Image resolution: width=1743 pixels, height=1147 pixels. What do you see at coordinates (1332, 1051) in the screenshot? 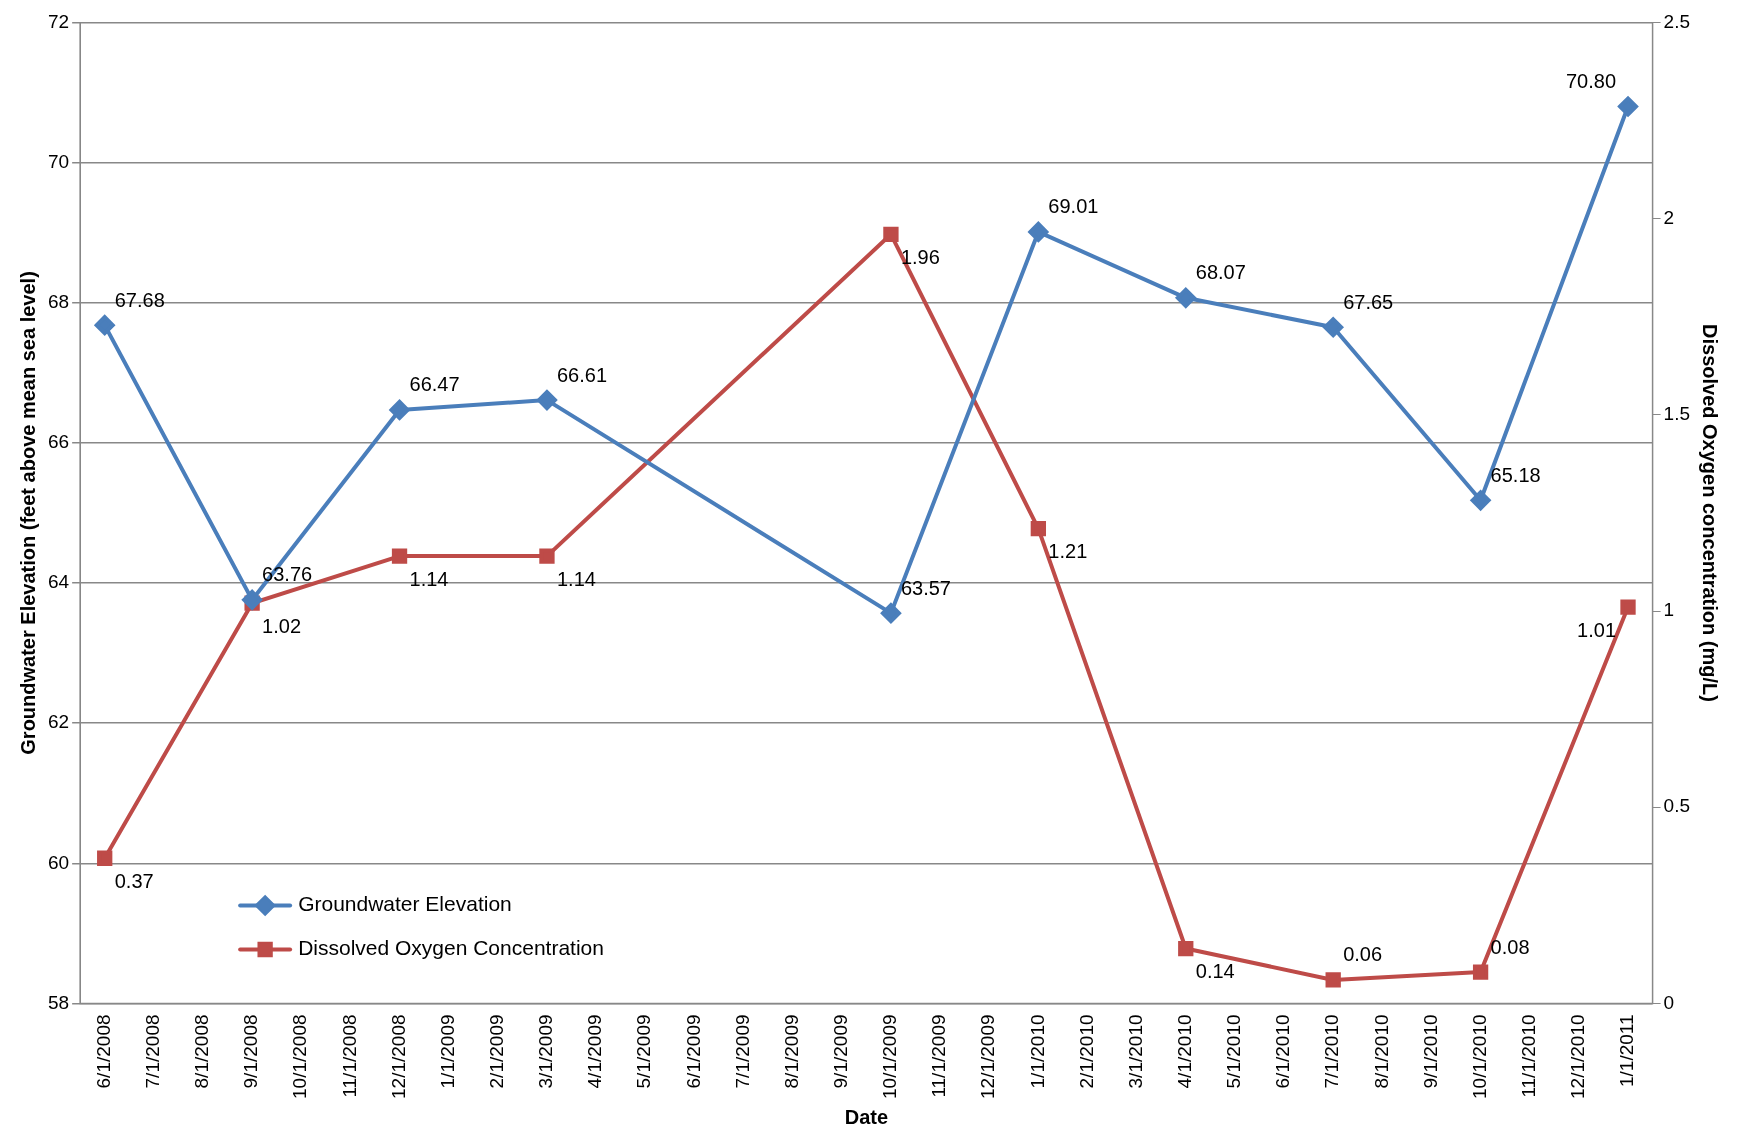
I see `x-tick-label: 7/1/2010` at bounding box center [1332, 1051].